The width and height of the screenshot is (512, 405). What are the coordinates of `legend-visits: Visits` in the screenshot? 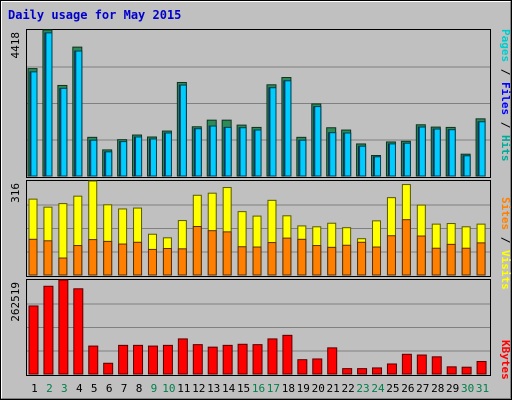 It's located at (505, 270).